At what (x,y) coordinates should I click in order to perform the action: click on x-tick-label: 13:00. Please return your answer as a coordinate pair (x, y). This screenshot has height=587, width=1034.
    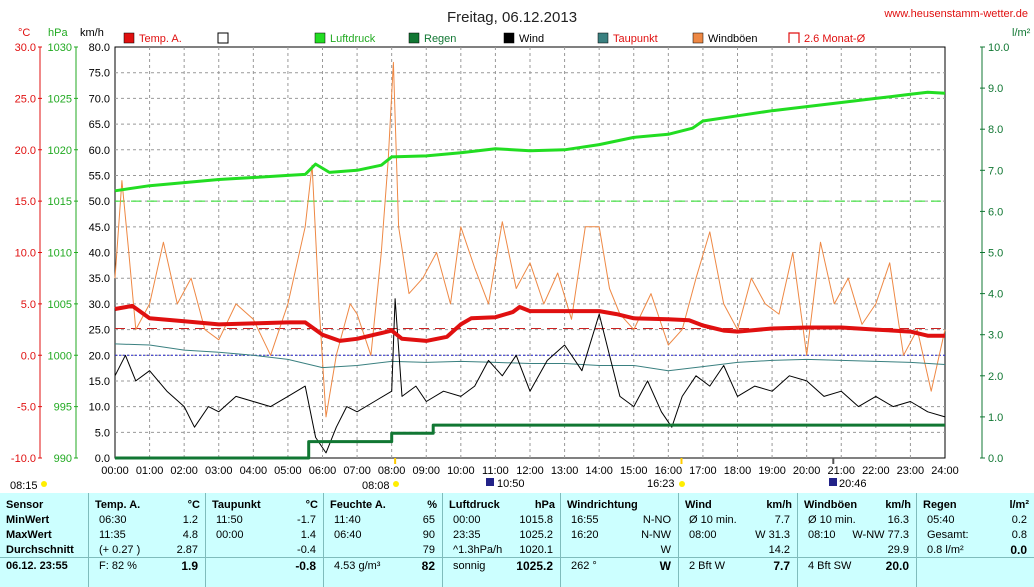
    Looking at the image, I should click on (565, 471).